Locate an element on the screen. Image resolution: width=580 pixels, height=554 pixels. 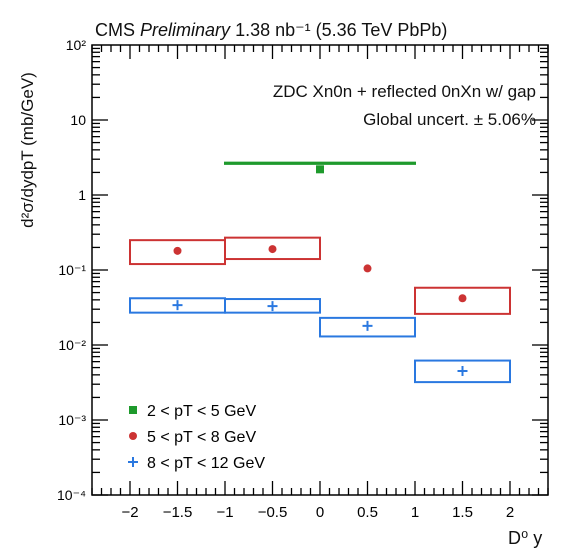
annotation-selection: ZDC Xn0n + reflected 0nXn w/ gap is located at coordinates (404, 91).